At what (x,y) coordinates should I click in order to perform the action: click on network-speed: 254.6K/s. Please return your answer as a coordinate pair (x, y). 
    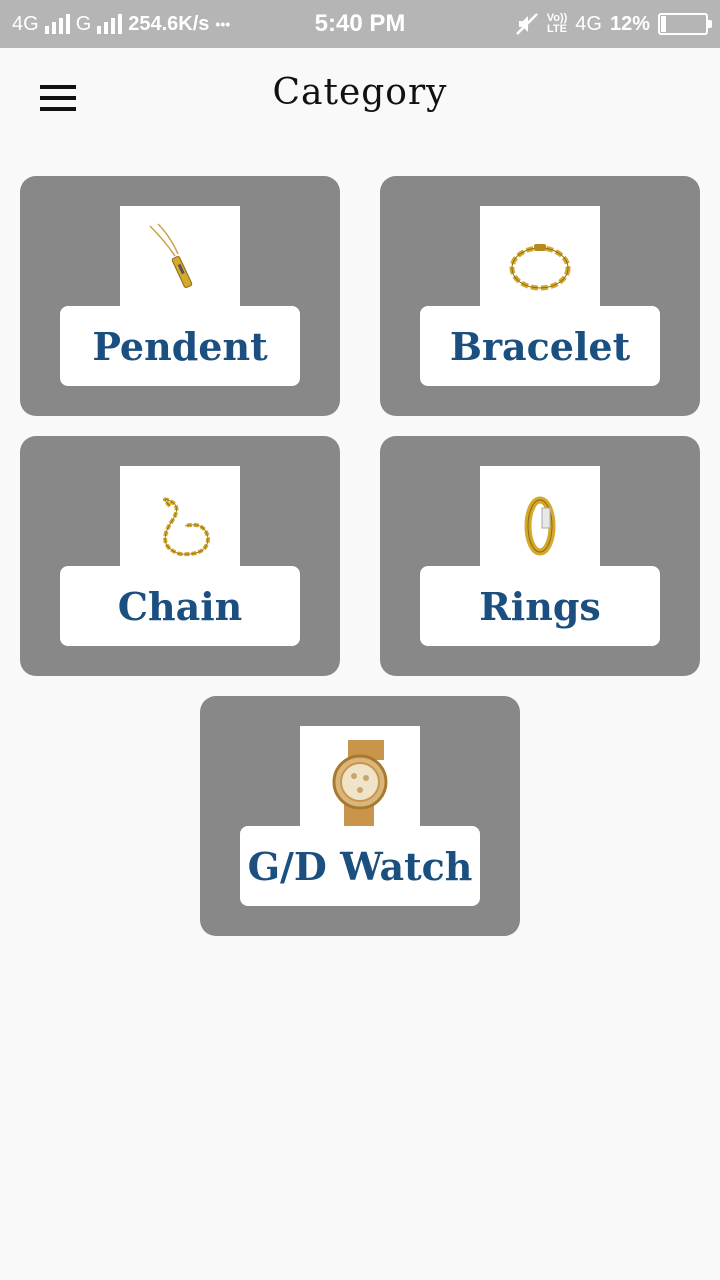
    Looking at the image, I should click on (169, 23).